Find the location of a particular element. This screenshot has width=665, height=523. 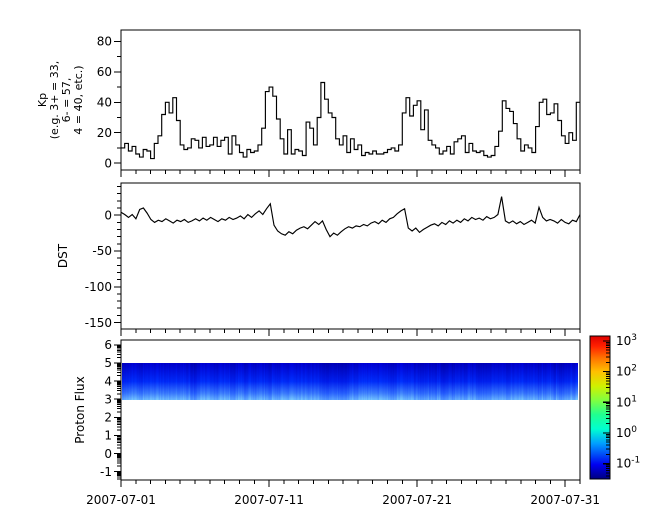

y-tick-label: 1 is located at coordinates (108, 436).